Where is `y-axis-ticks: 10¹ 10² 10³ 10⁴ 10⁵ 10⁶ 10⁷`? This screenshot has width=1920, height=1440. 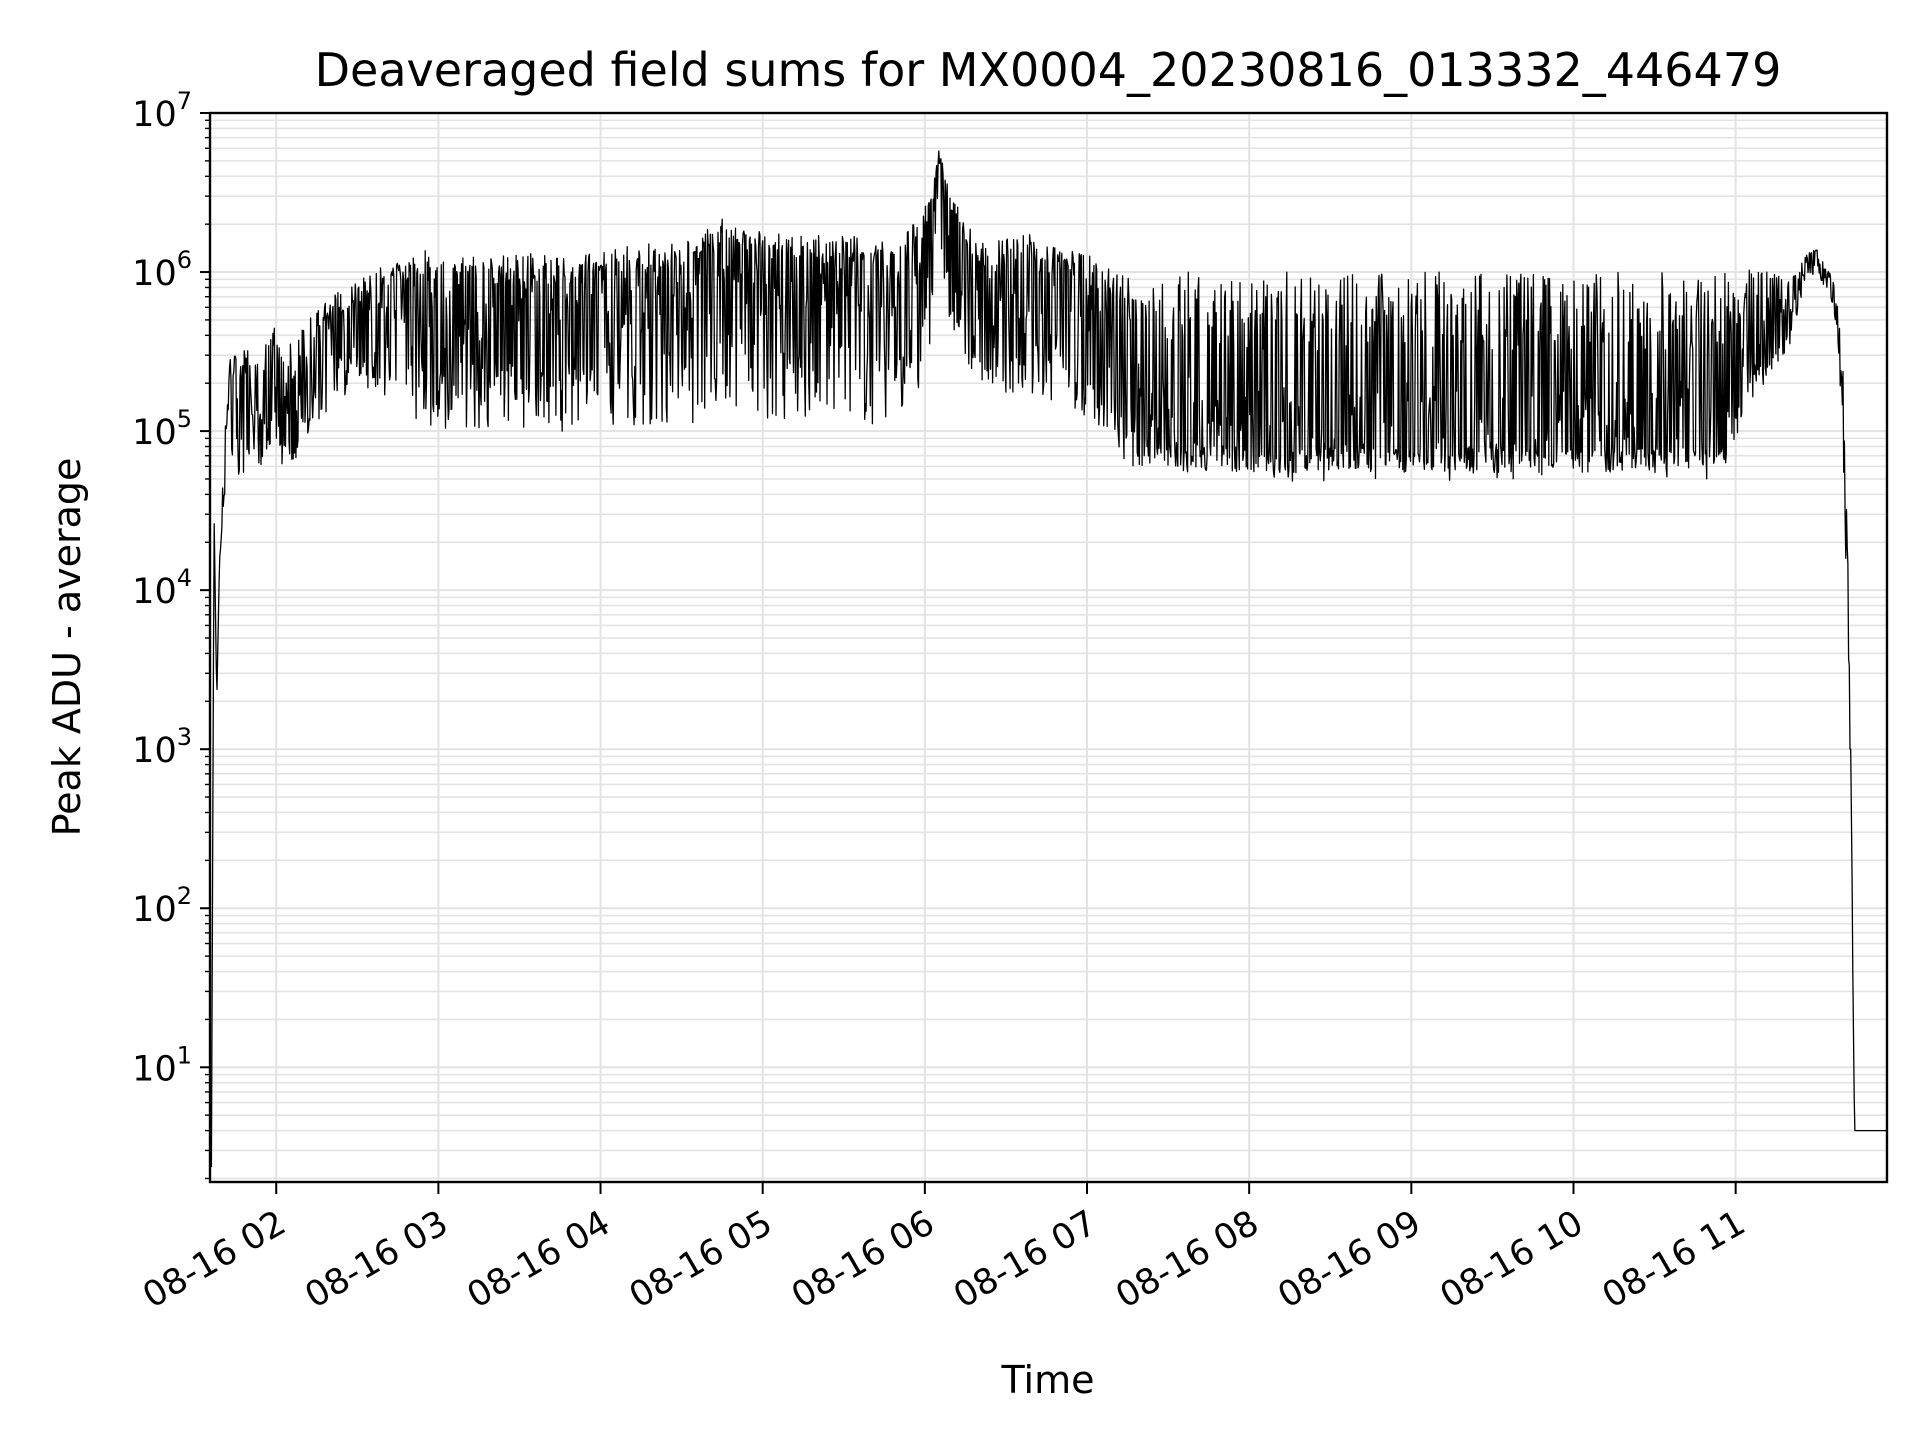
y-axis-ticks: 10¹ 10² 10³ 10⁴ 10⁵ 10⁶ 10⁷ is located at coordinates (171, 633).